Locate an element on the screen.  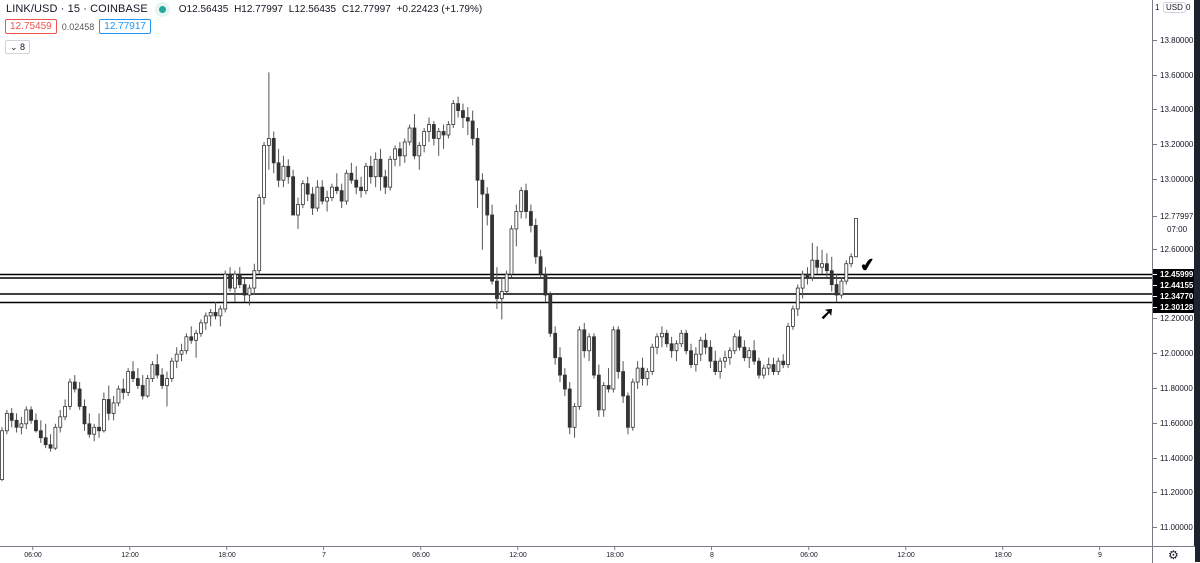
gear-icon: ⚙ is located at coordinates (1173, 555).